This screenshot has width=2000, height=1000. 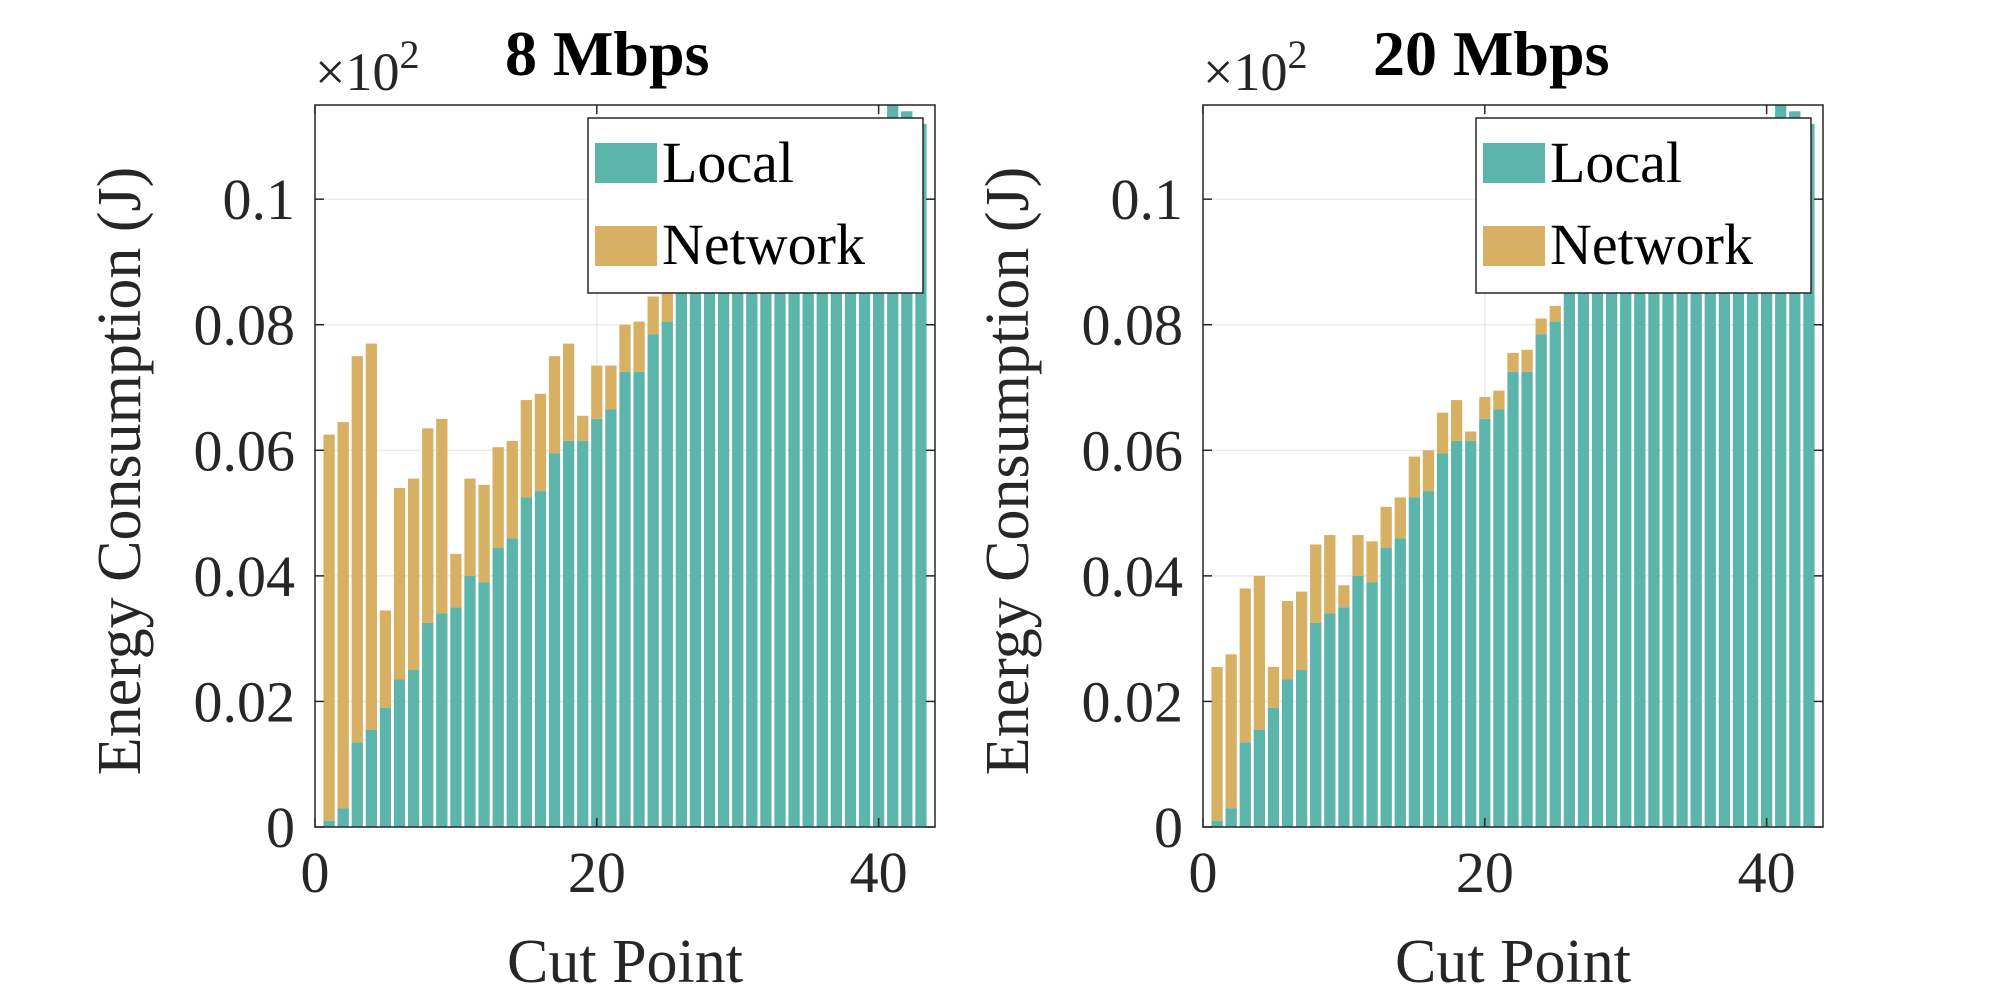 What do you see at coordinates (1514, 163) in the screenshot?
I see `legend-swatch-local` at bounding box center [1514, 163].